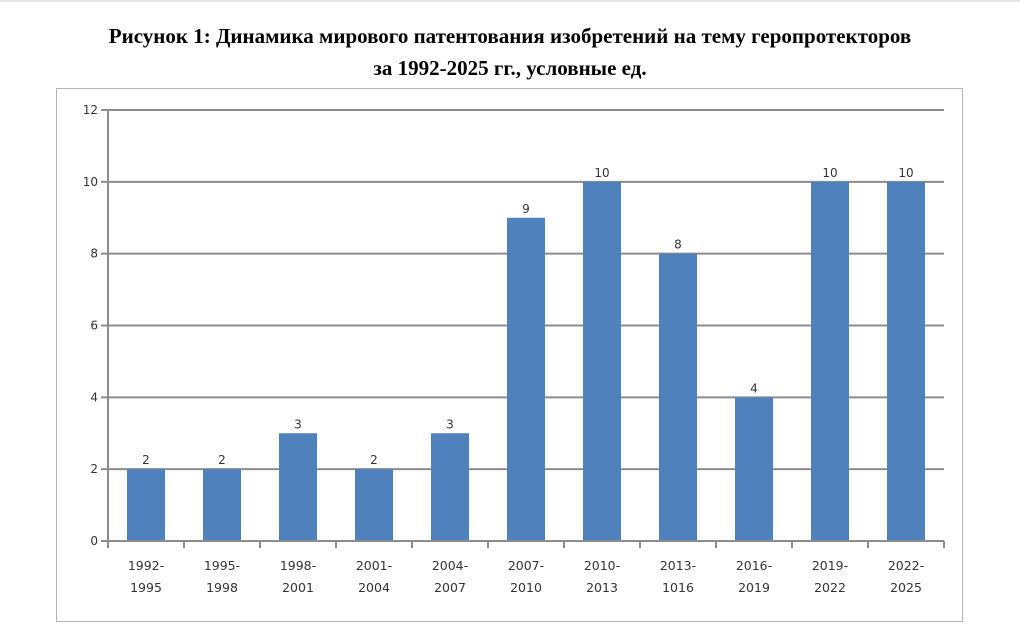  I want to click on category-label: 2007-, so click(526, 565).